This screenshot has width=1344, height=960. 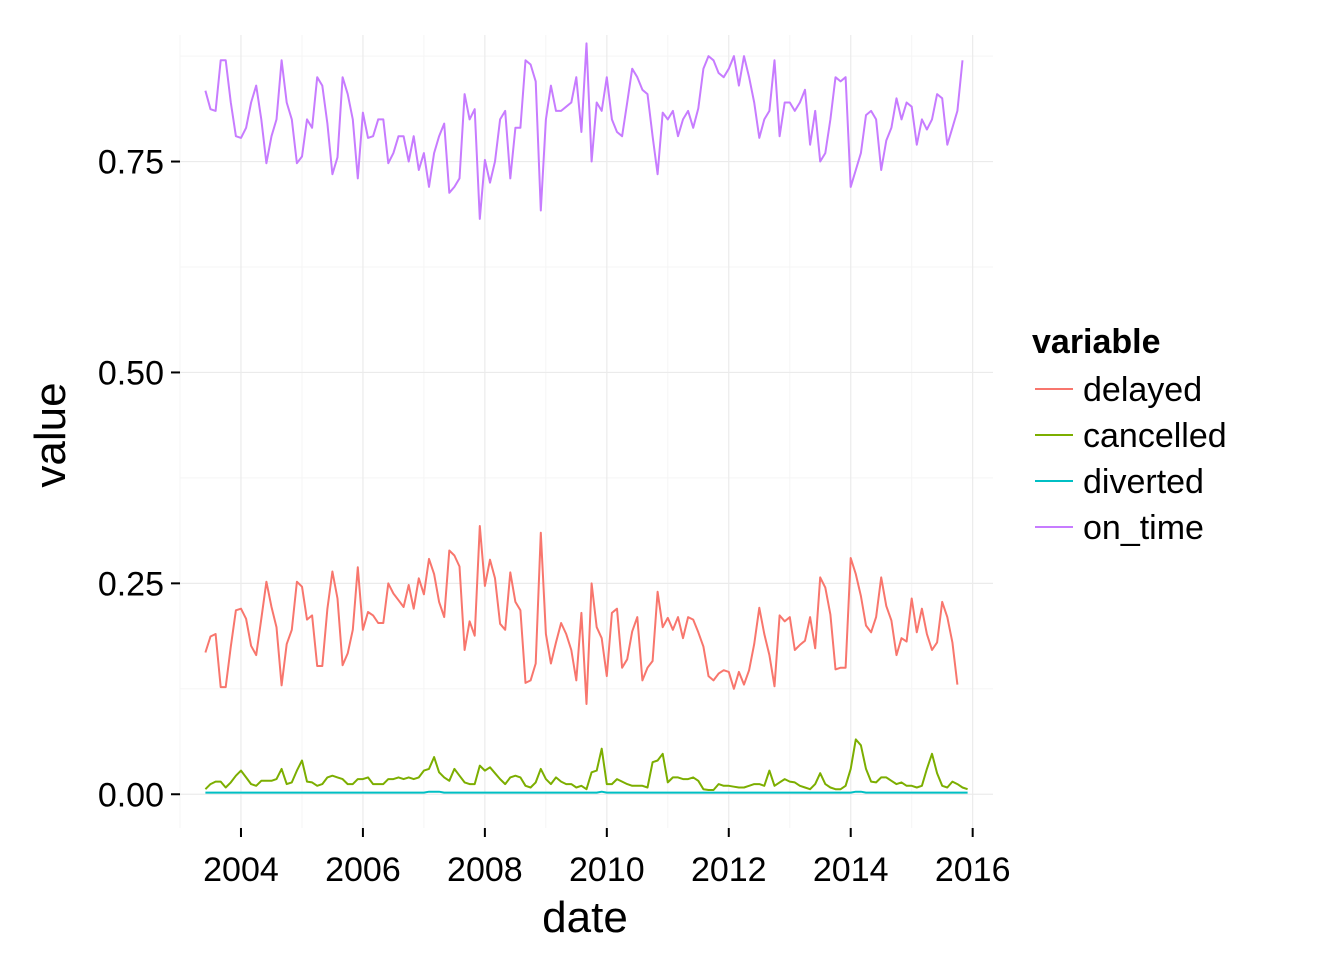 I want to click on x-tick-label: 2014, so click(x=851, y=870).